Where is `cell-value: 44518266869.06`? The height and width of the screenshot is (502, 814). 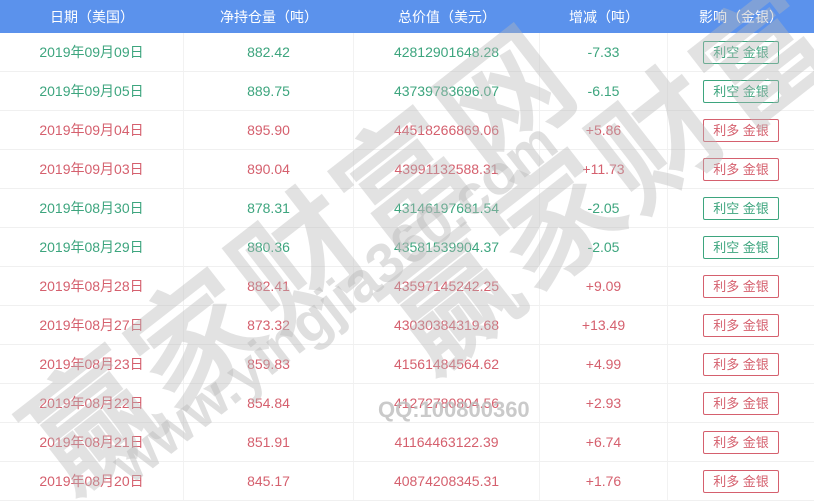 cell-value: 44518266869.06 is located at coordinates (447, 130).